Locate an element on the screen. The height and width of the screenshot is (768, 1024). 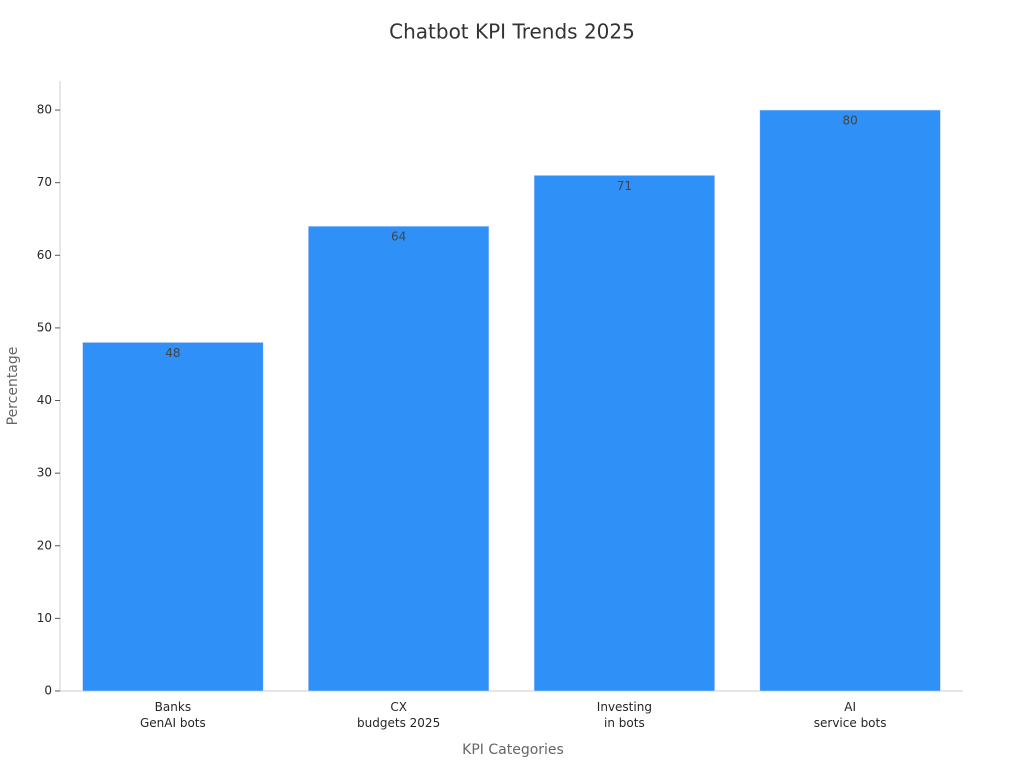
y-tick-label: 50 is located at coordinates (44, 327).